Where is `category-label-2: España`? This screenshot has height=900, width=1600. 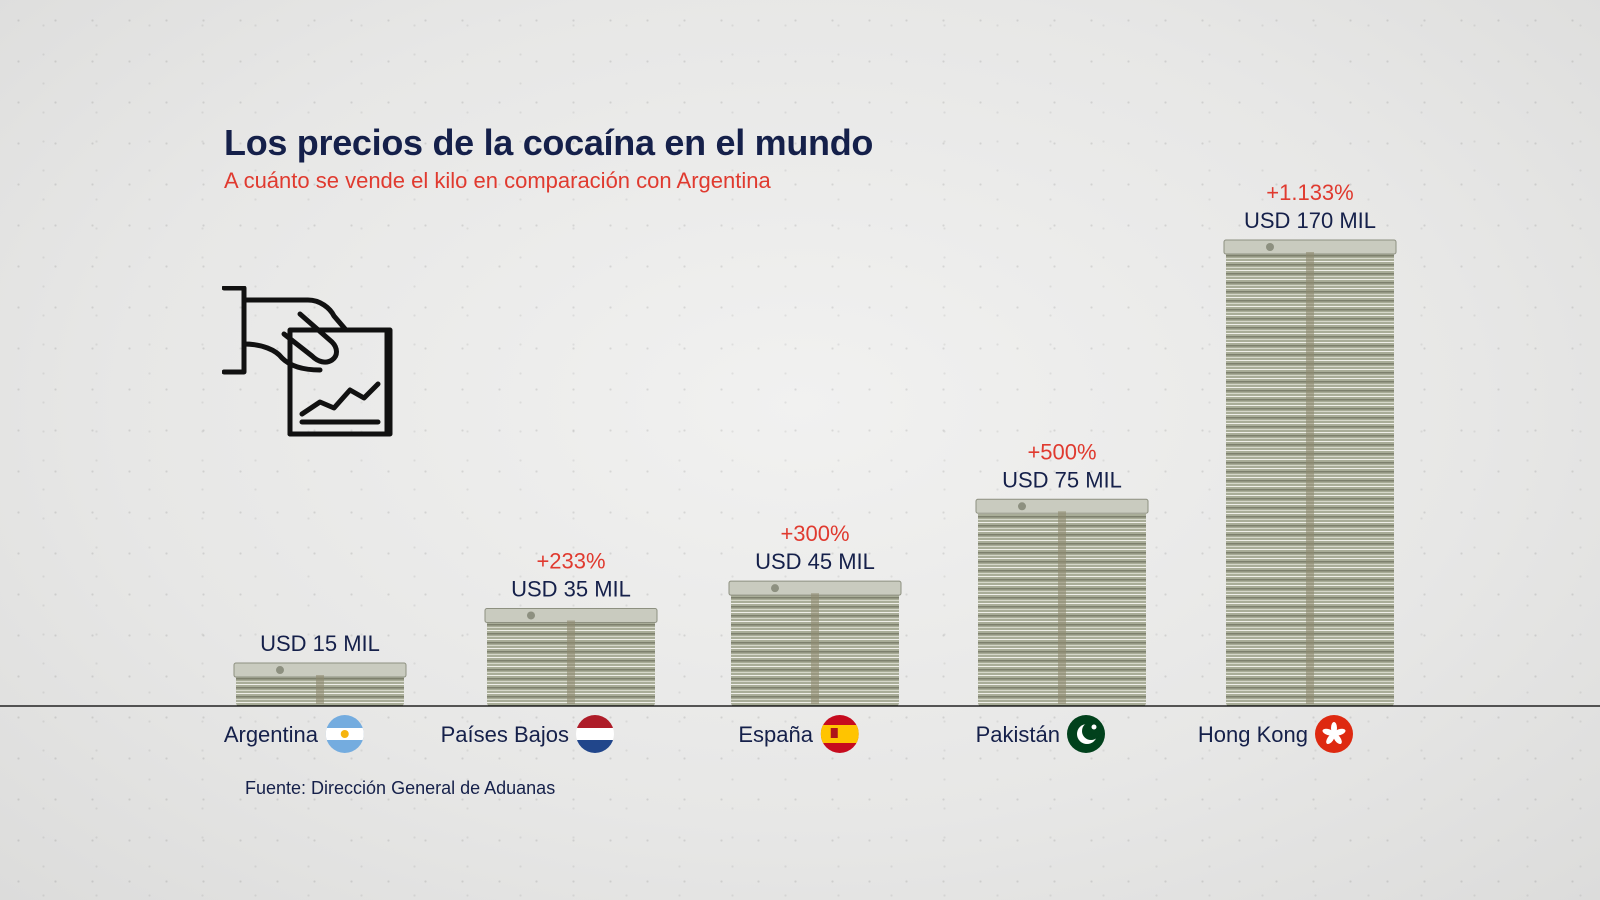
category-label-2: España is located at coordinates (775, 734).